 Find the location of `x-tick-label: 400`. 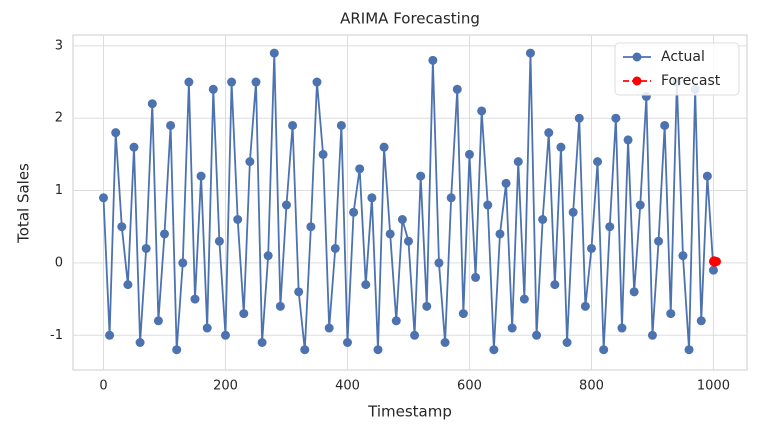

x-tick-label: 400 is located at coordinates (347, 386).